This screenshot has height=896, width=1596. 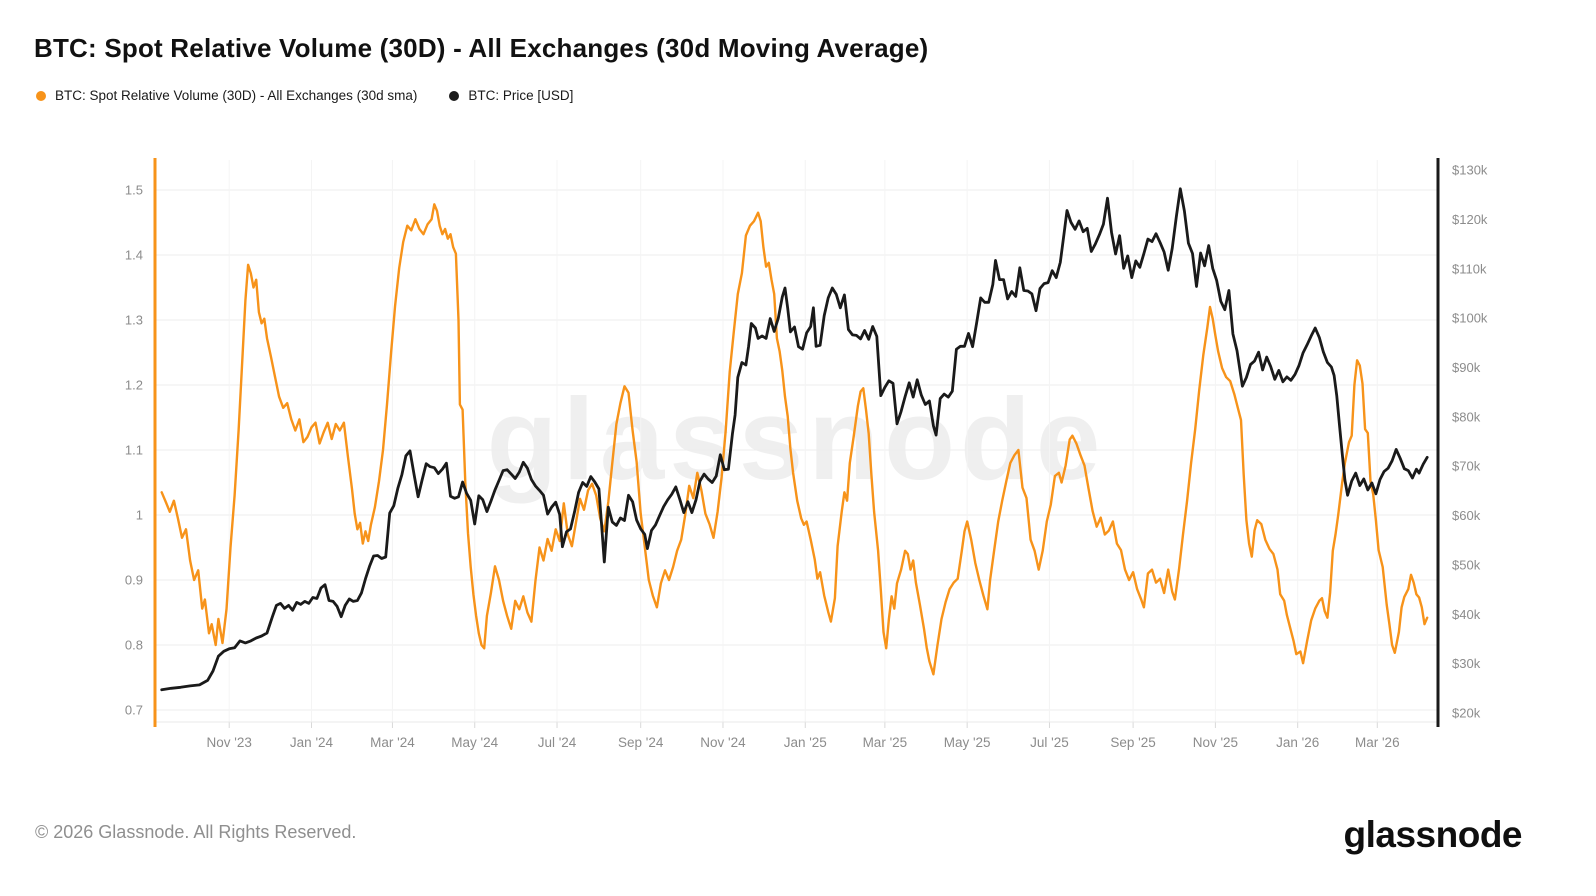 What do you see at coordinates (557, 742) in the screenshot?
I see `x-axis-tick-label: Jul '24` at bounding box center [557, 742].